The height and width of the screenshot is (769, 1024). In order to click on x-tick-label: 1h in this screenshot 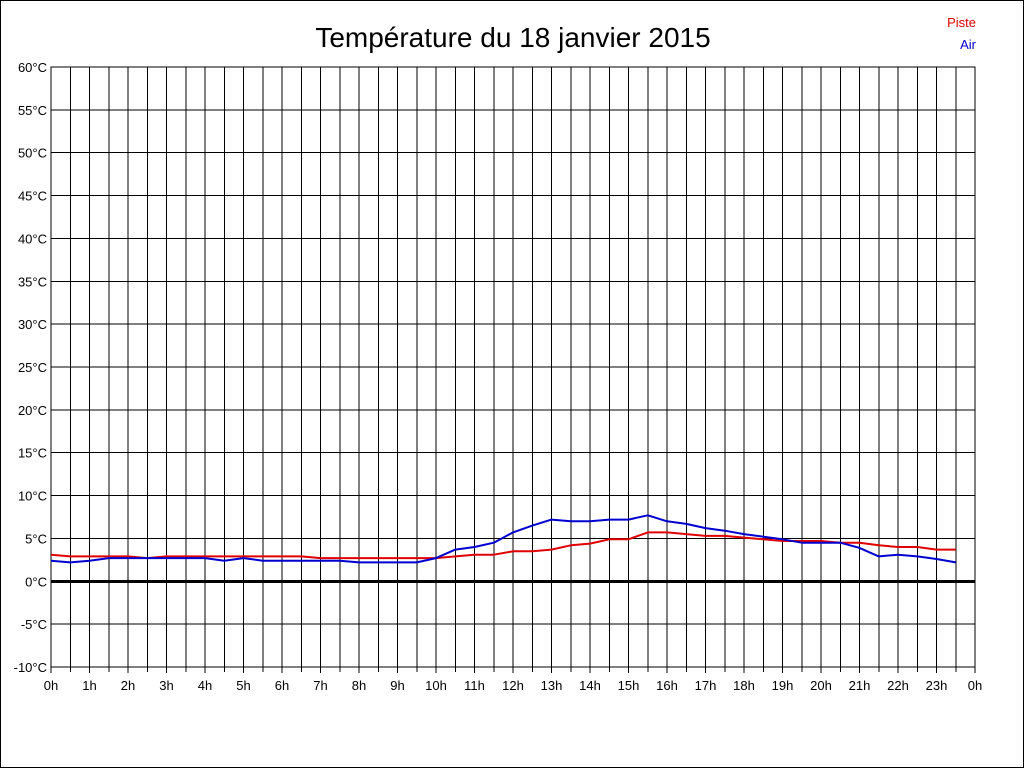, I will do `click(89, 685)`.